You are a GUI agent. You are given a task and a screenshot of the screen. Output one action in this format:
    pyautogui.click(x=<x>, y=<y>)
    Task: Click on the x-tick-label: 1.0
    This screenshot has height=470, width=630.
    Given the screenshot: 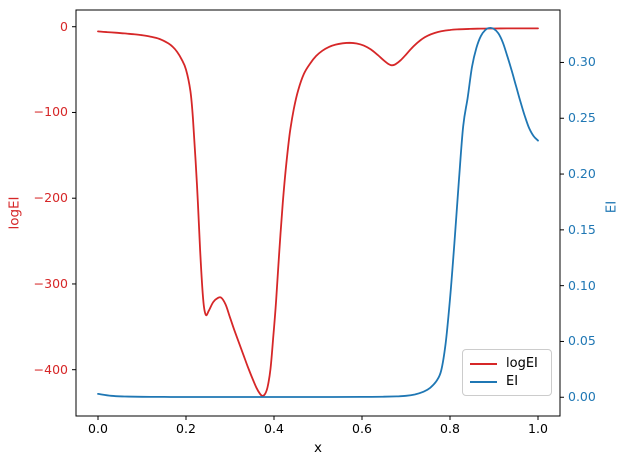 What is the action you would take?
    pyautogui.click(x=538, y=428)
    